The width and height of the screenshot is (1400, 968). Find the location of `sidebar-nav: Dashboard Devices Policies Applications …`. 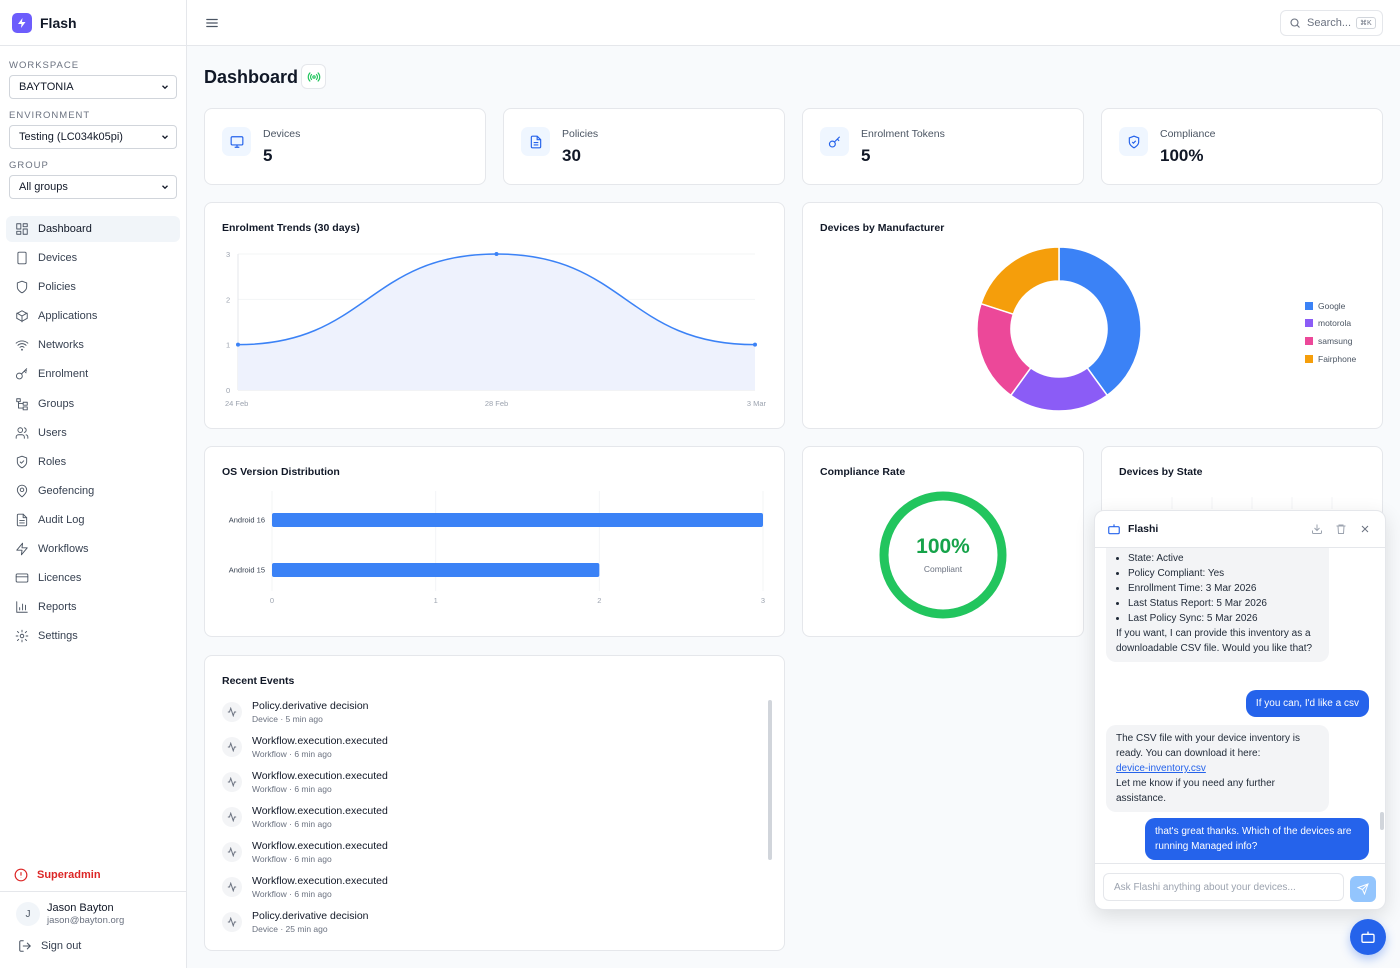

sidebar-nav: Dashboard Devices Policies Applications … is located at coordinates (93, 434).